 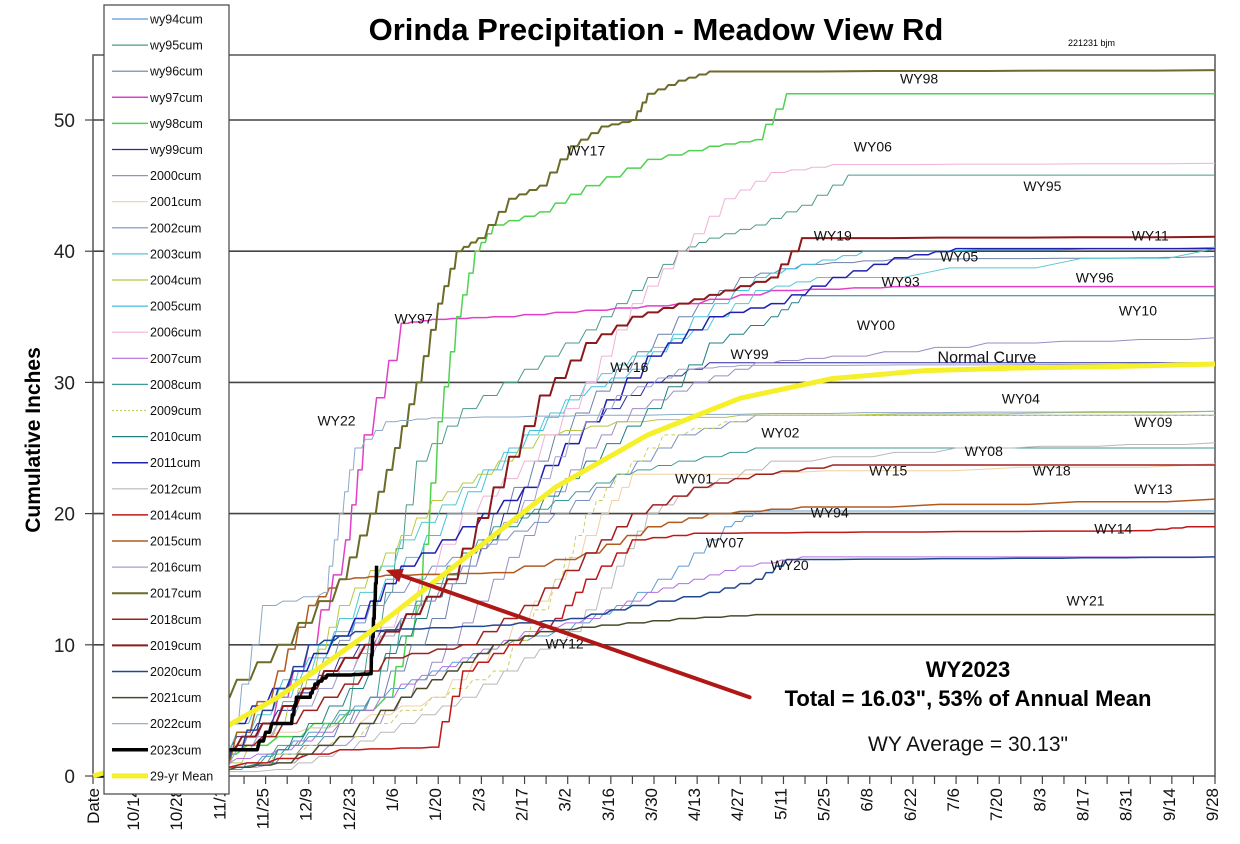 What do you see at coordinates (780, 433) in the screenshot?
I see `series-label-wy02: WY02` at bounding box center [780, 433].